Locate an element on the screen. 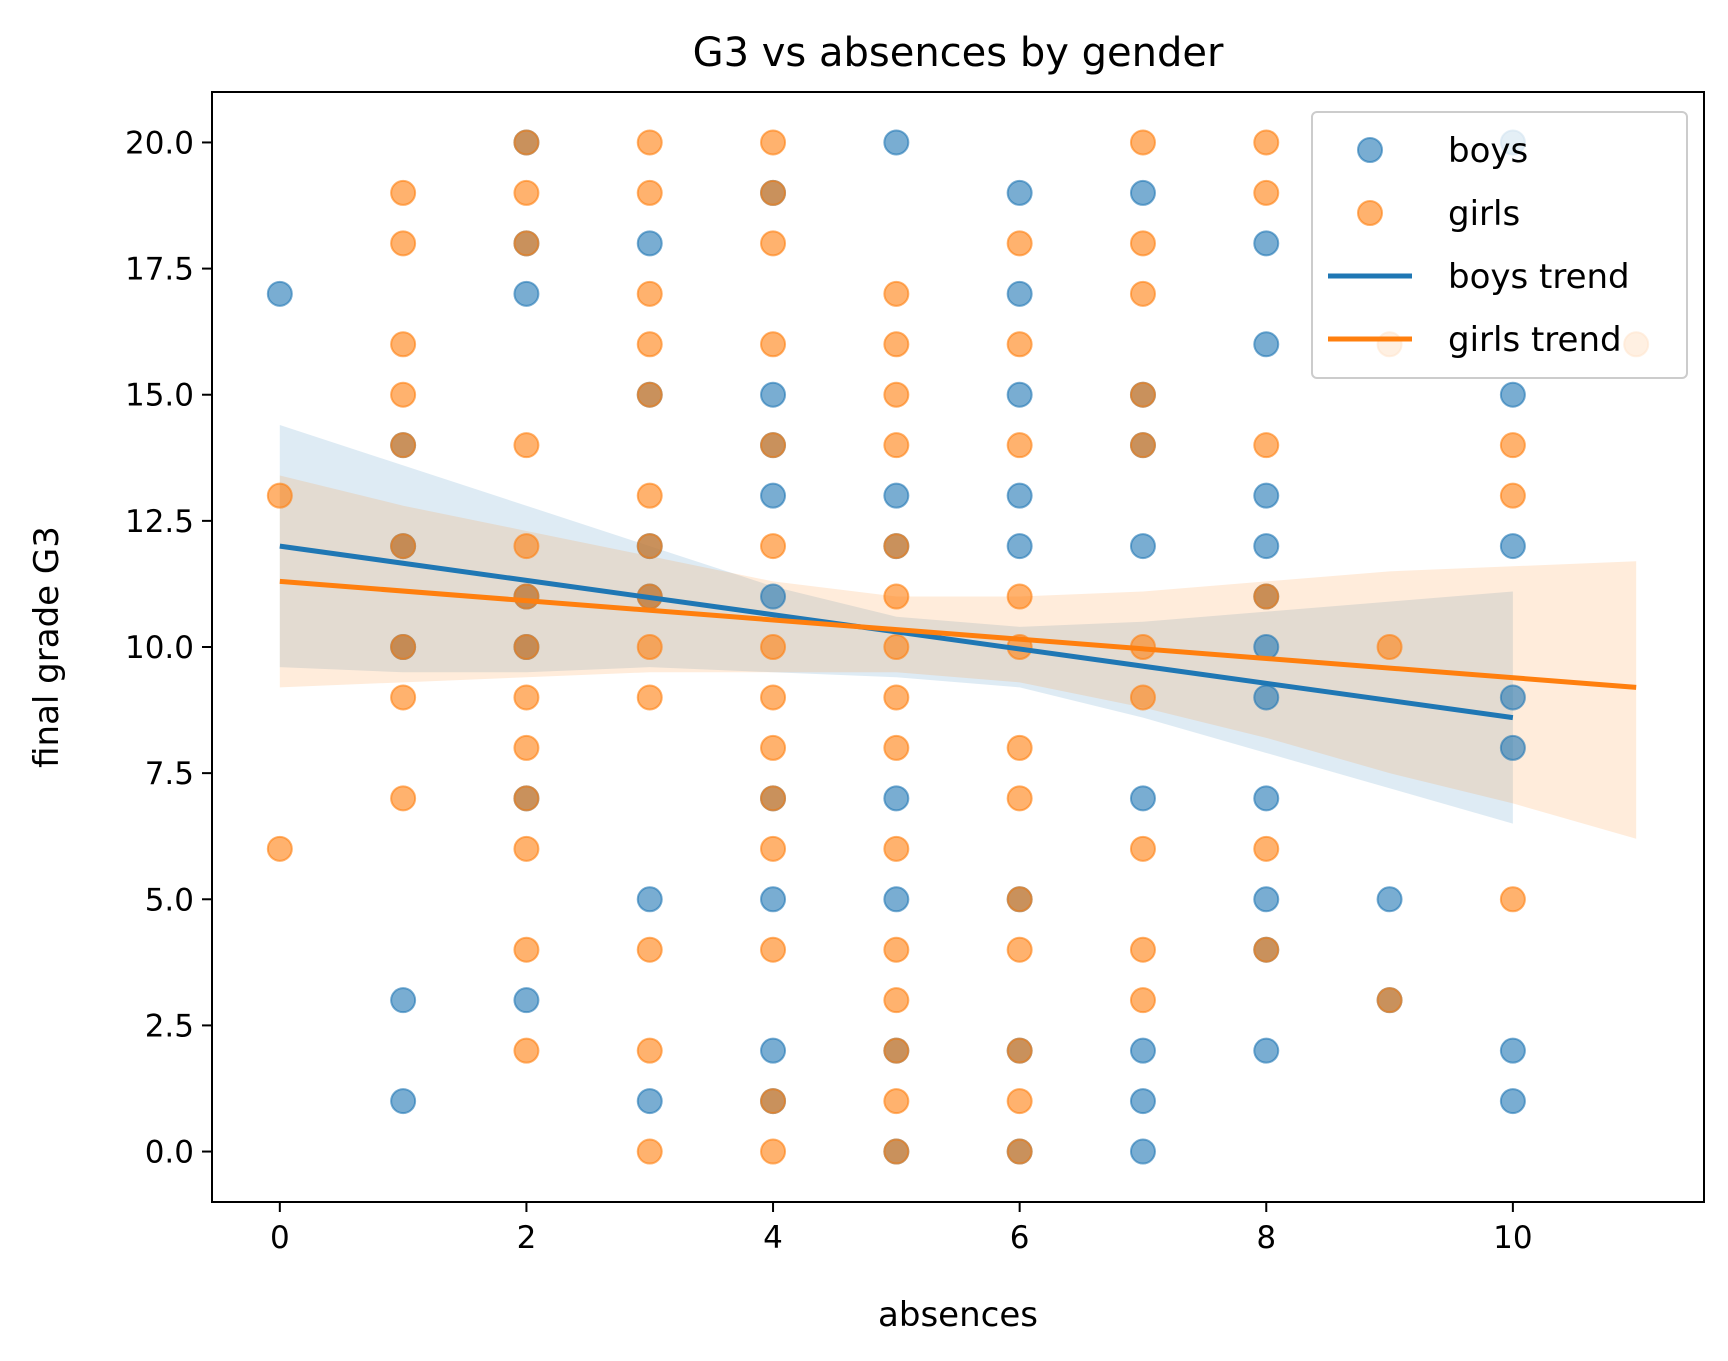 This screenshot has height=1361, width=1728. x-axis-ticks: 0 2 4 6 8 10 is located at coordinates (901, 1229).